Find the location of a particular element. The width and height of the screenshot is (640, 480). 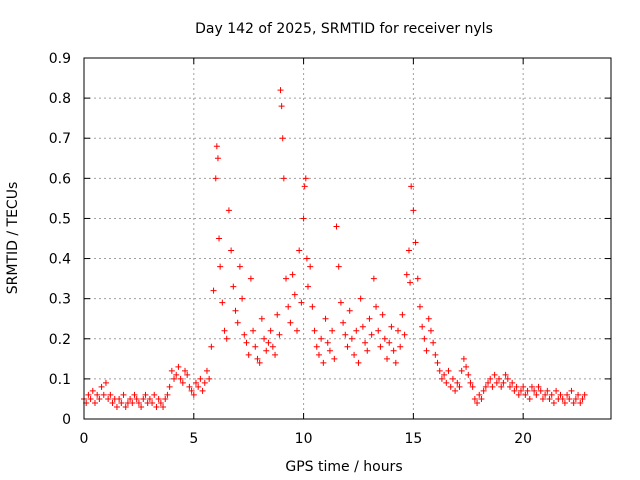

y-tick-label: 0.9 is located at coordinates (60, 59).